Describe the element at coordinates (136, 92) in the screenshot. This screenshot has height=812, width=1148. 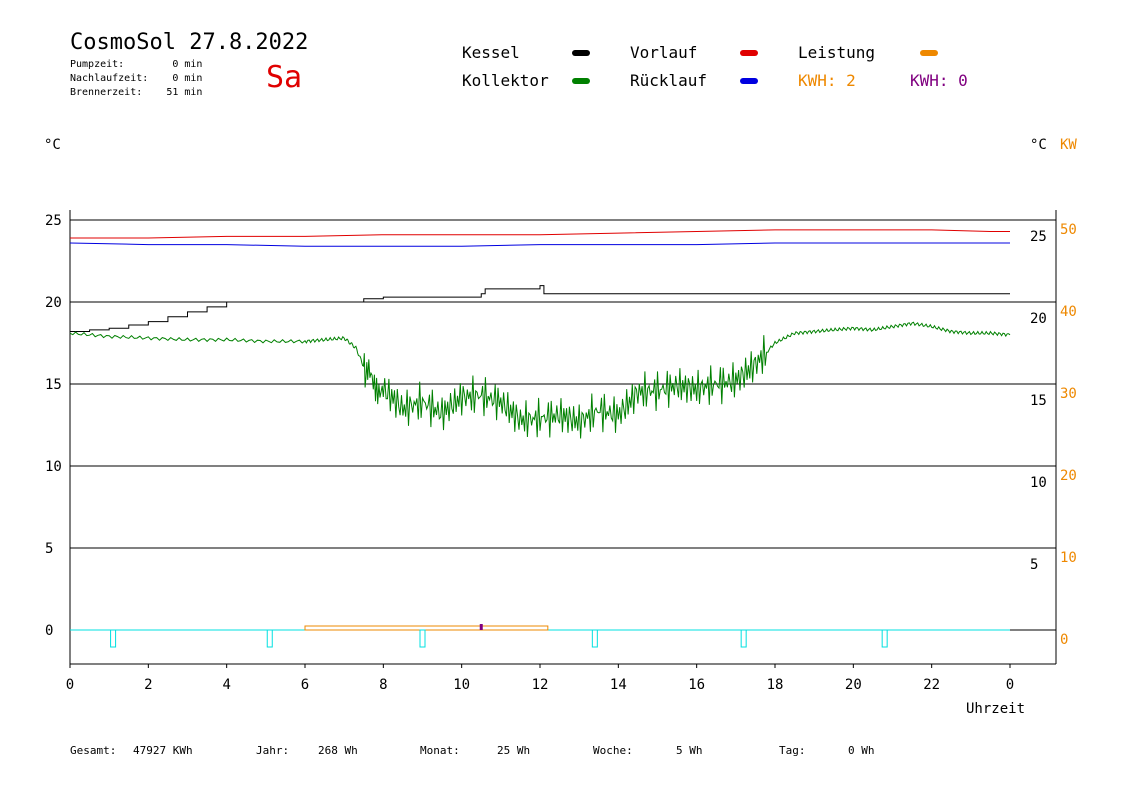
I see `brennerzeit-text: Brennerzeit: 51 min` at that location.